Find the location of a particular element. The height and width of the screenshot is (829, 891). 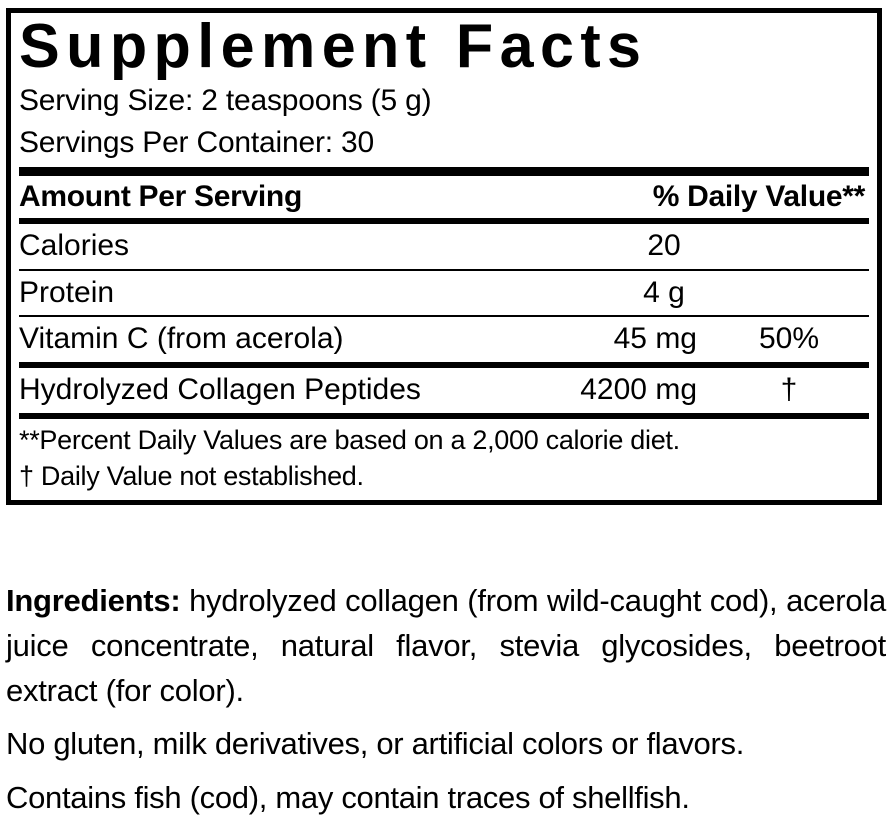

table-row: Vitamin C (from acerola) 45 mg 50% is located at coordinates (444, 339).